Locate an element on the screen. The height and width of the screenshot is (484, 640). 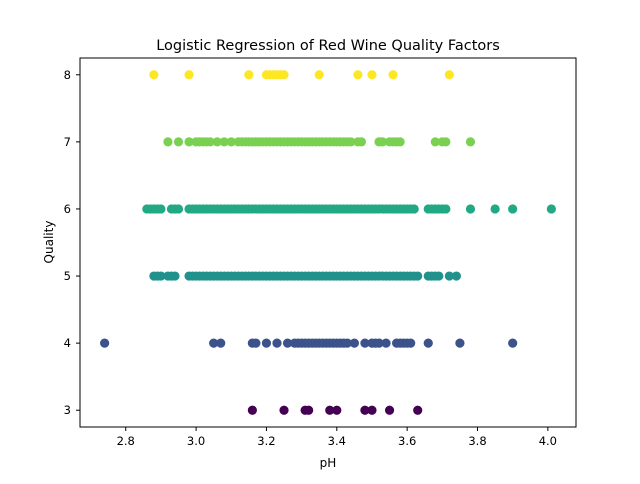
x-tick-label: 2.8 is located at coordinates (126, 441).